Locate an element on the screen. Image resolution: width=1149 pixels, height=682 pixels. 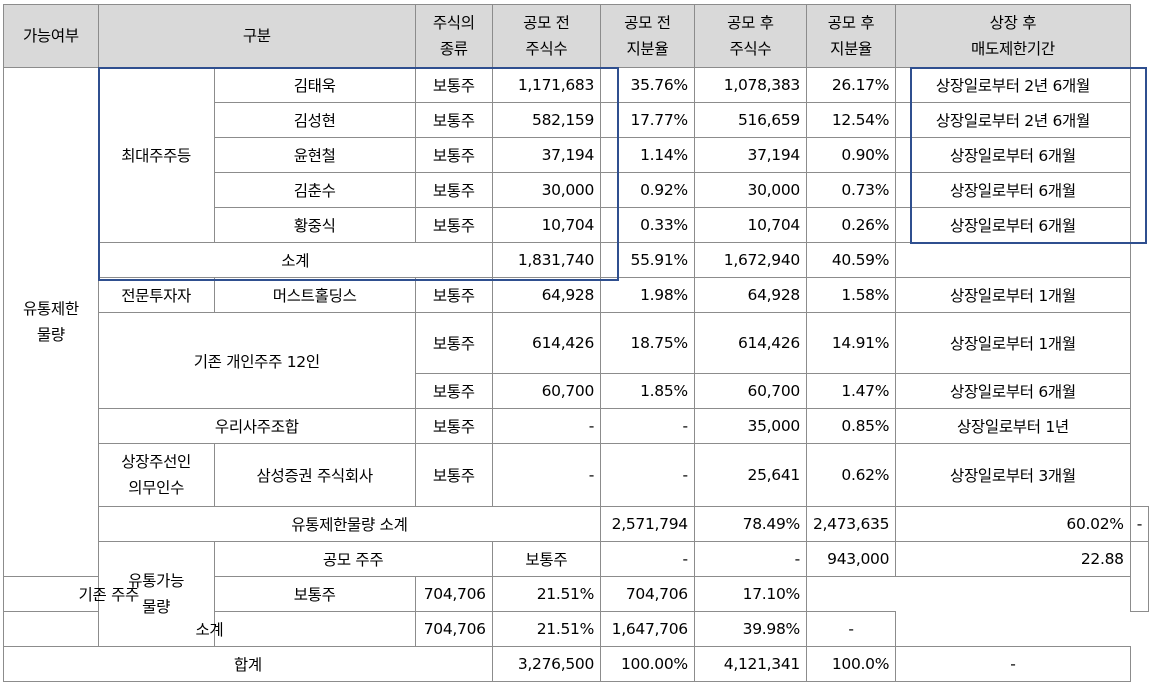
post-ipo-shares: 10,704 is located at coordinates (750, 225).